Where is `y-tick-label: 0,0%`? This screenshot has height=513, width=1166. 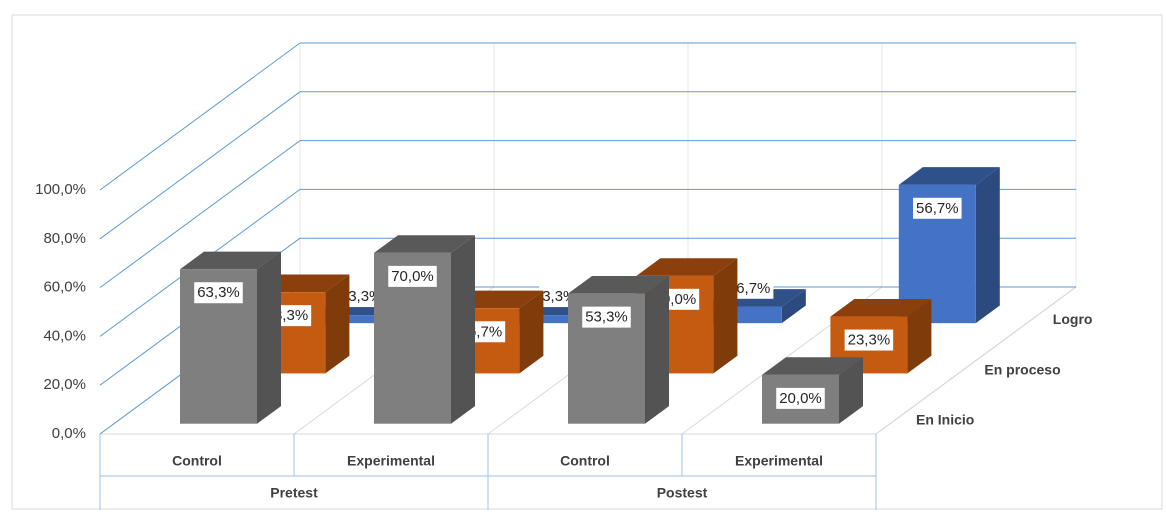
y-tick-label: 0,0% is located at coordinates (69, 433).